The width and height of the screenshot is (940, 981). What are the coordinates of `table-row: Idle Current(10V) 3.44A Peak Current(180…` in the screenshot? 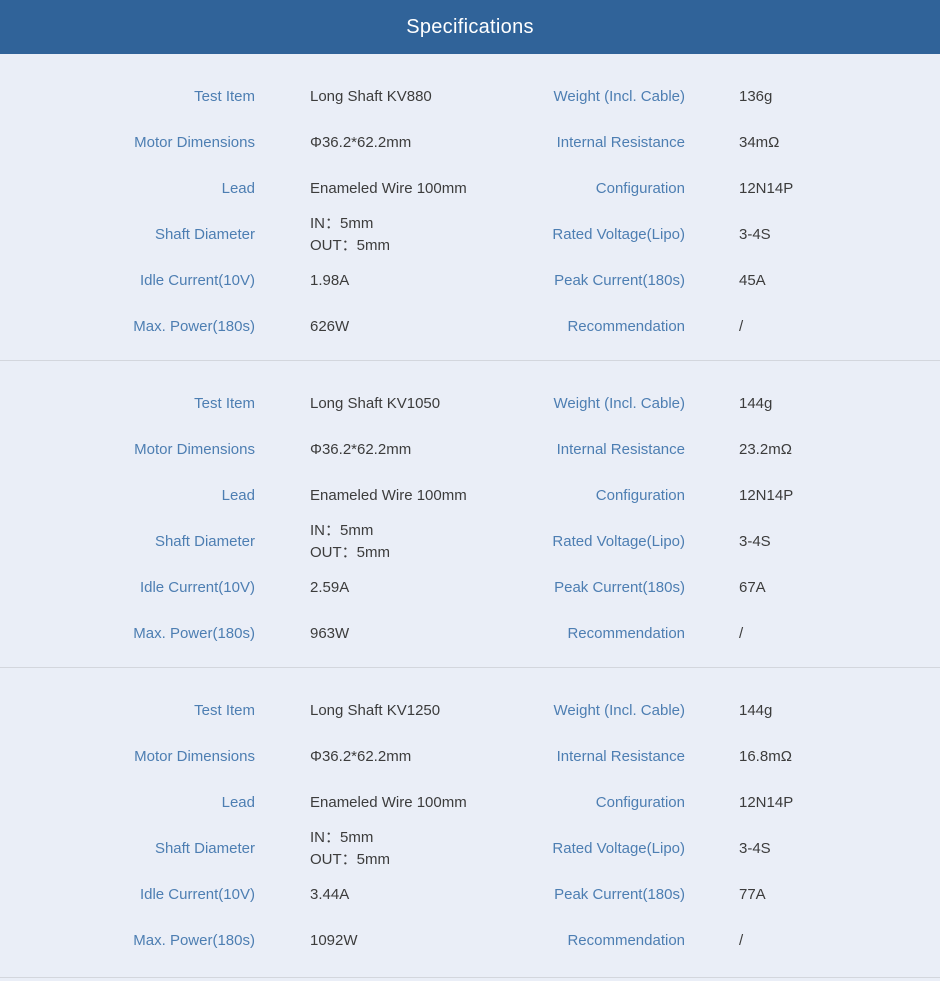 It's located at (470, 895).